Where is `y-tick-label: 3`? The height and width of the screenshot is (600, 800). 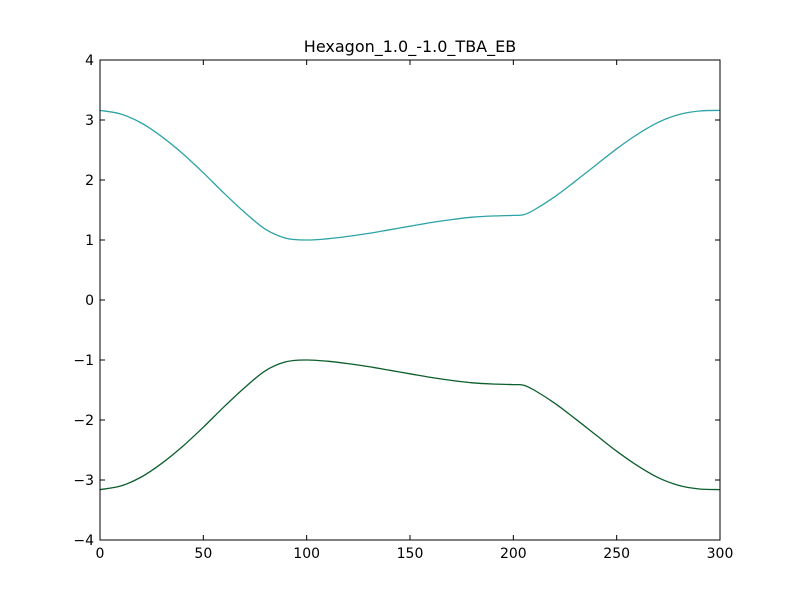
y-tick-label: 3 is located at coordinates (89, 121).